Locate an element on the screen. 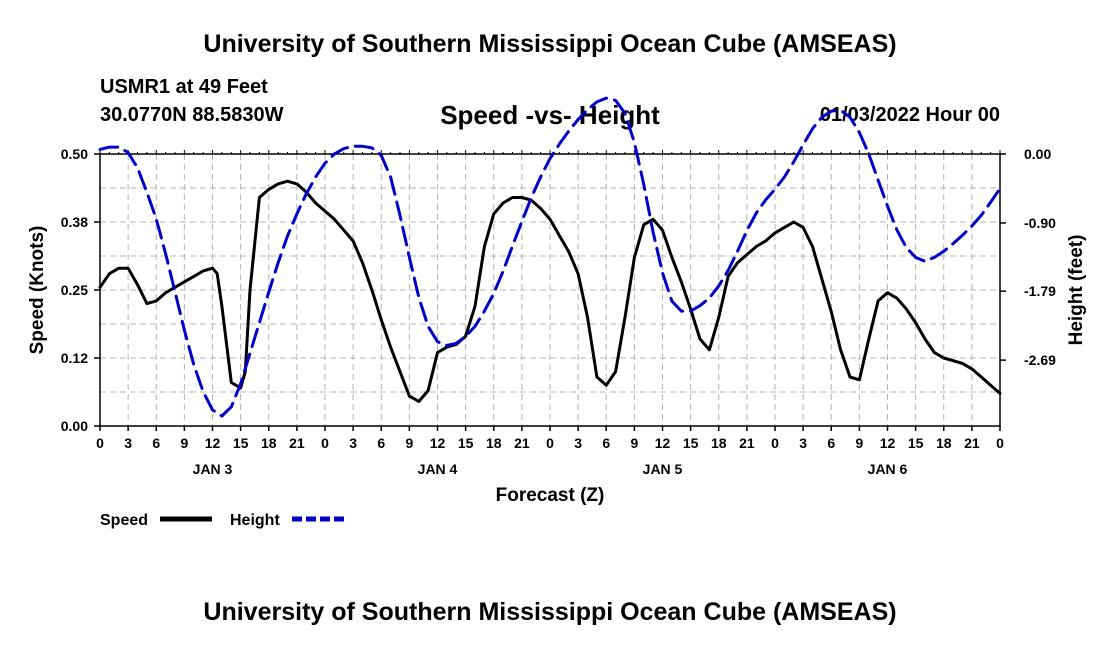  station-coordinates: 30.0770N 88.5830W is located at coordinates (192, 115).